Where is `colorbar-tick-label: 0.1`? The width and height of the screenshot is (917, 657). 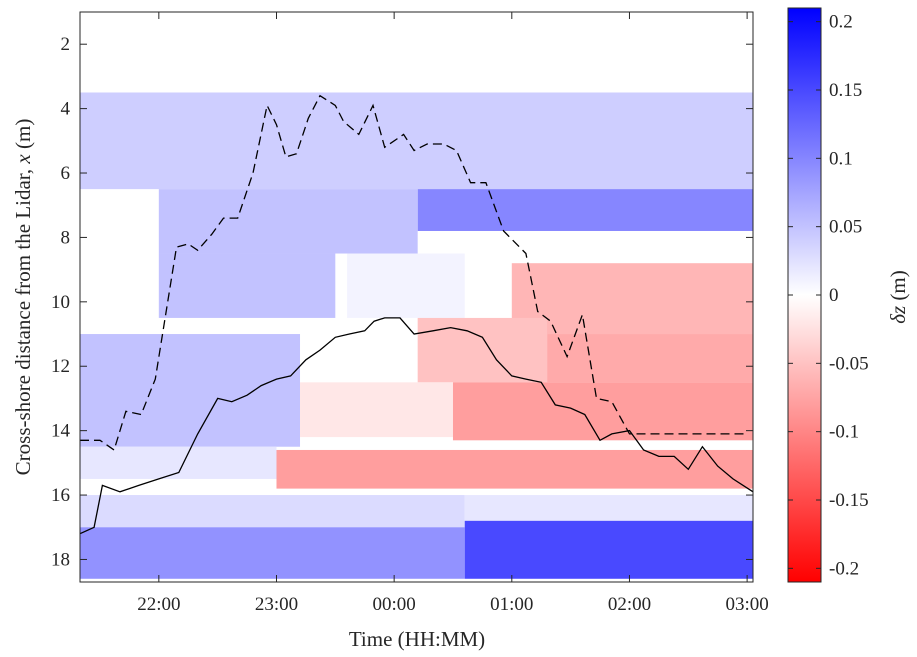 colorbar-tick-label: 0.1 is located at coordinates (841, 158).